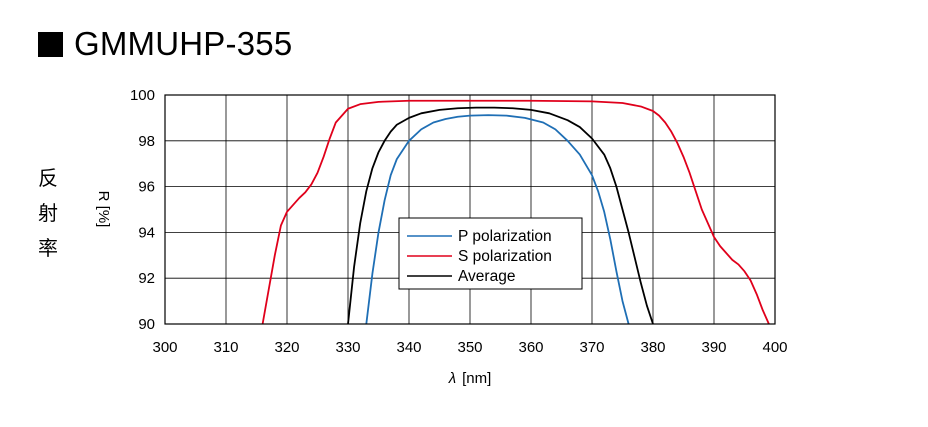  Describe the element at coordinates (452, 378) in the screenshot. I see `x-axis-symbol: λ` at that location.